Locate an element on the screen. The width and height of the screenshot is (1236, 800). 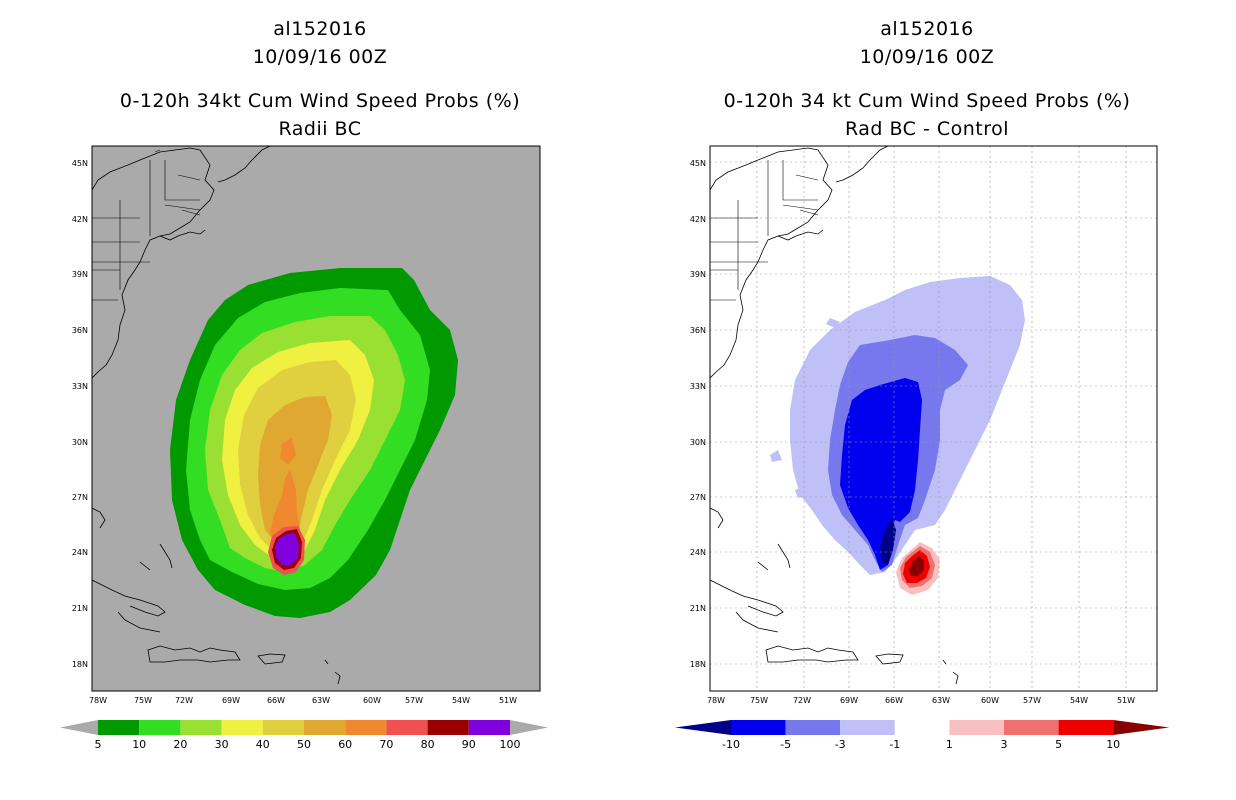
left-lat-label: 33N is located at coordinates (80, 386).